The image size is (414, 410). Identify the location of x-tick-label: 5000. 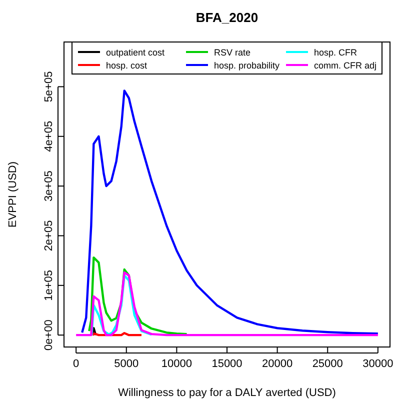
(126, 364).